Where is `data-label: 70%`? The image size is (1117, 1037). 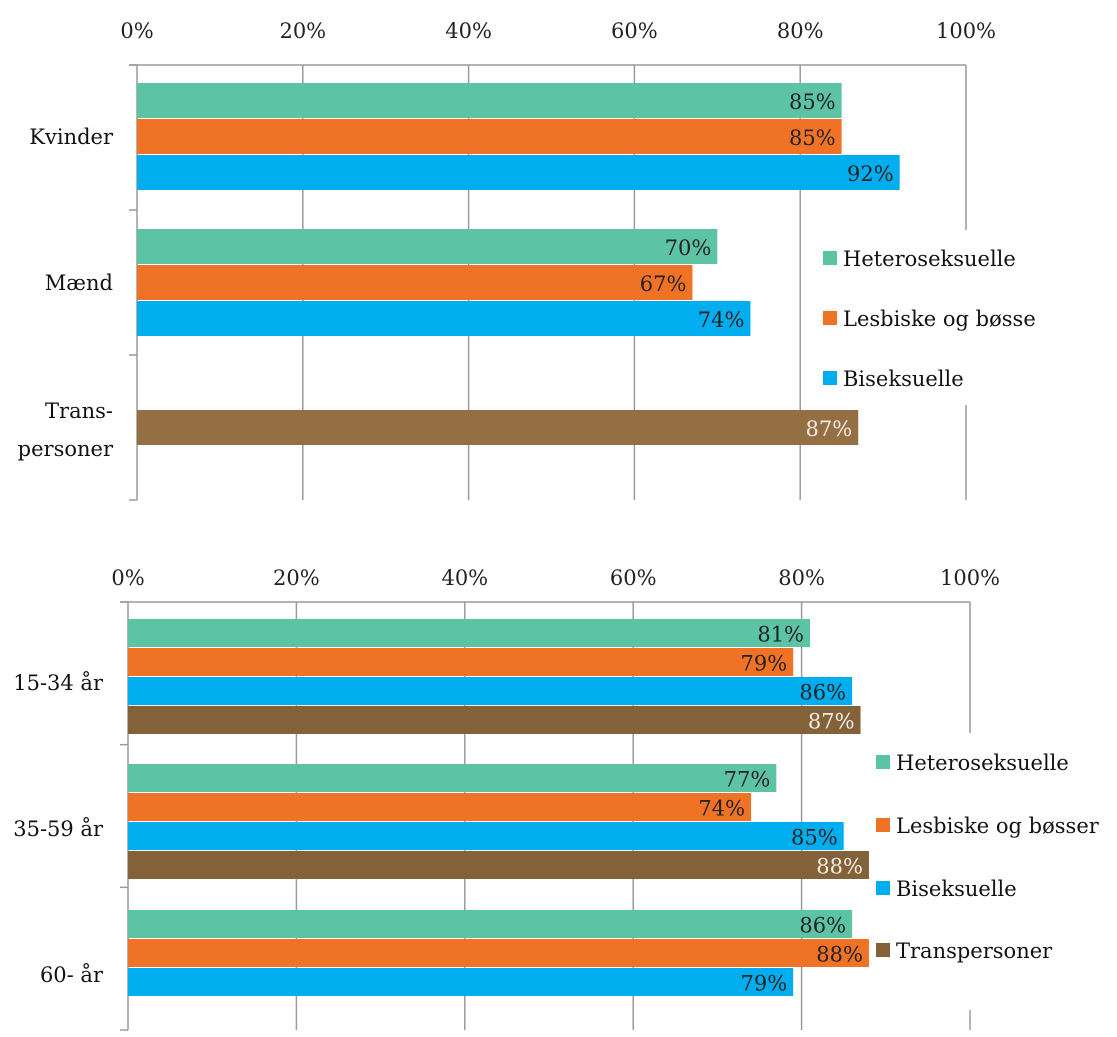 data-label: 70% is located at coordinates (688, 248).